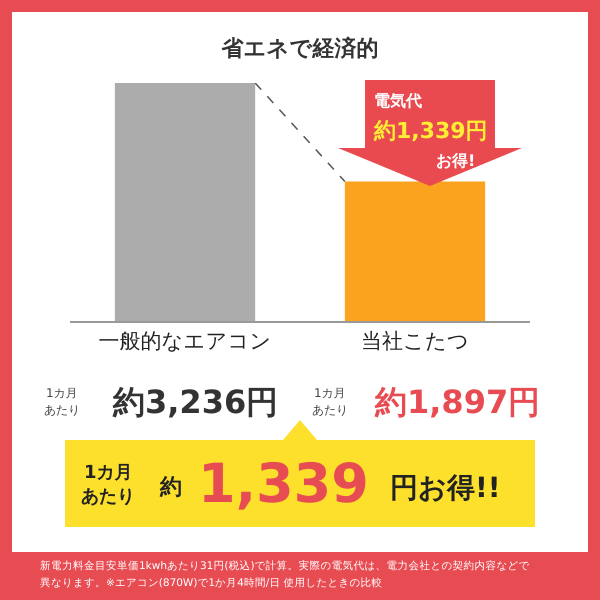  Describe the element at coordinates (170, 487) in the screenshot. I see `text: 約` at that location.